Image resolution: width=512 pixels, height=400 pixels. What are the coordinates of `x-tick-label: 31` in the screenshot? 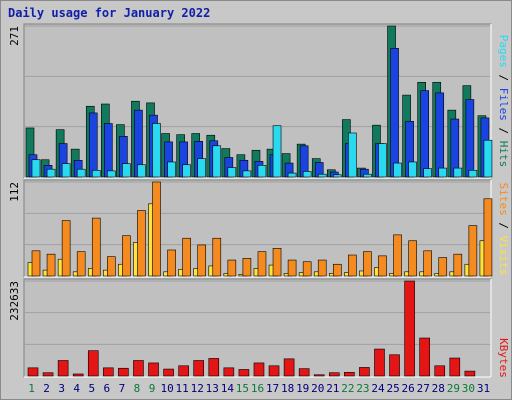 It's located at (483, 388).